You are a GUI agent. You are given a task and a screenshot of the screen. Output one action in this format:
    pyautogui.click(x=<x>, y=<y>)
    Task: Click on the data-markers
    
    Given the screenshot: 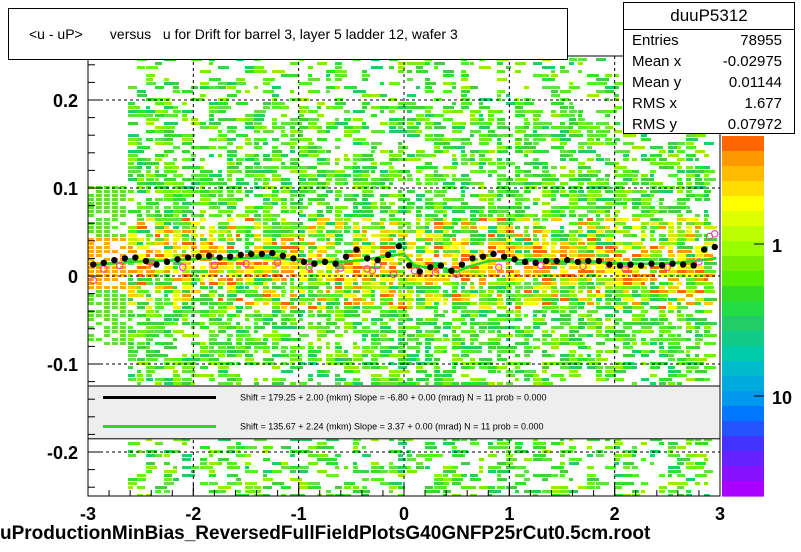 What is the action you would take?
    pyautogui.click(x=404, y=257)
    